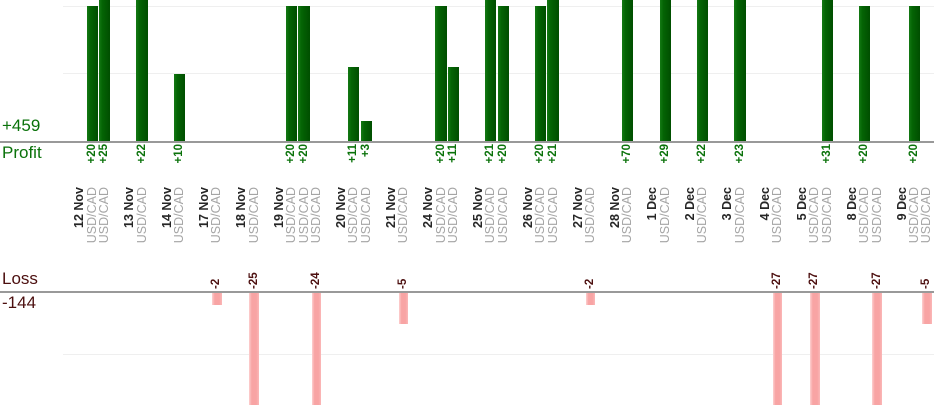 This screenshot has width=934, height=420. What do you see at coordinates (20, 278) in the screenshot?
I see `loss-section-label: Loss` at bounding box center [20, 278].